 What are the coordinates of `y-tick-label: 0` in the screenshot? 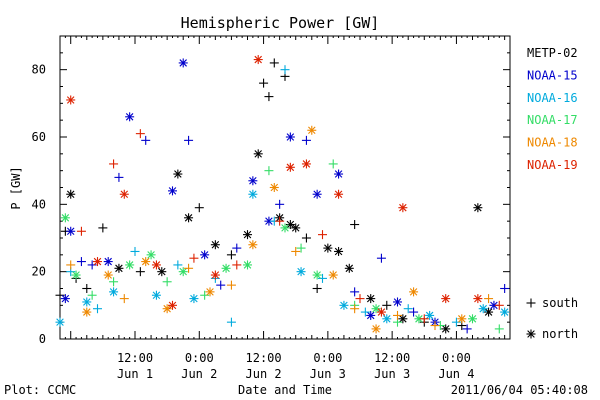 It's located at (42, 339).